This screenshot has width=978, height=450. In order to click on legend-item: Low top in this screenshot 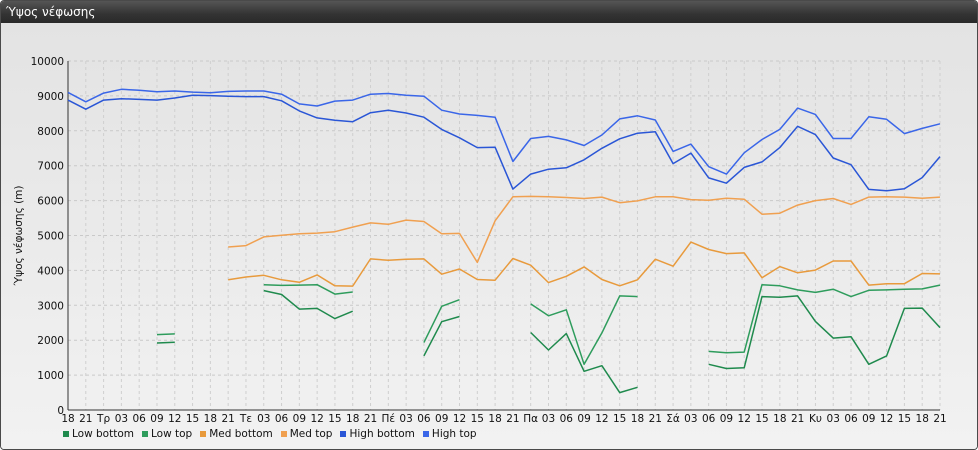, I will do `click(167, 434)`.